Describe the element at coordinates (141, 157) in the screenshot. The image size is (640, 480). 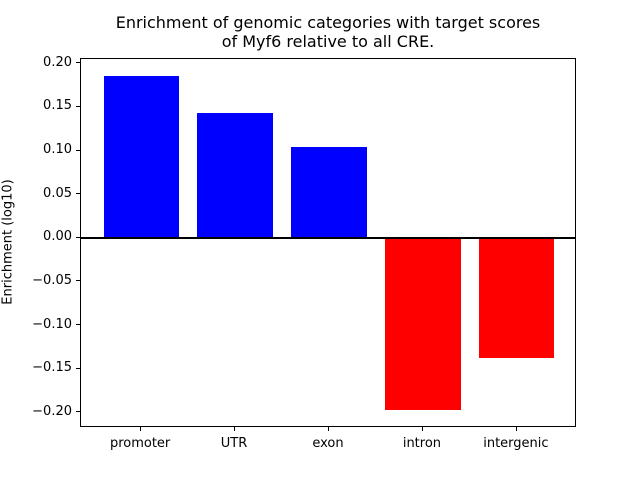
I see `bar-promoter` at that location.